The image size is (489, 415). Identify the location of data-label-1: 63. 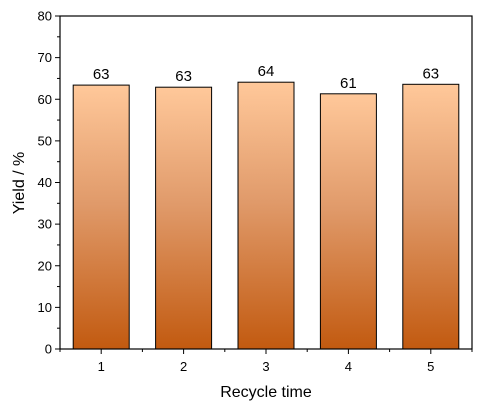
(101, 74).